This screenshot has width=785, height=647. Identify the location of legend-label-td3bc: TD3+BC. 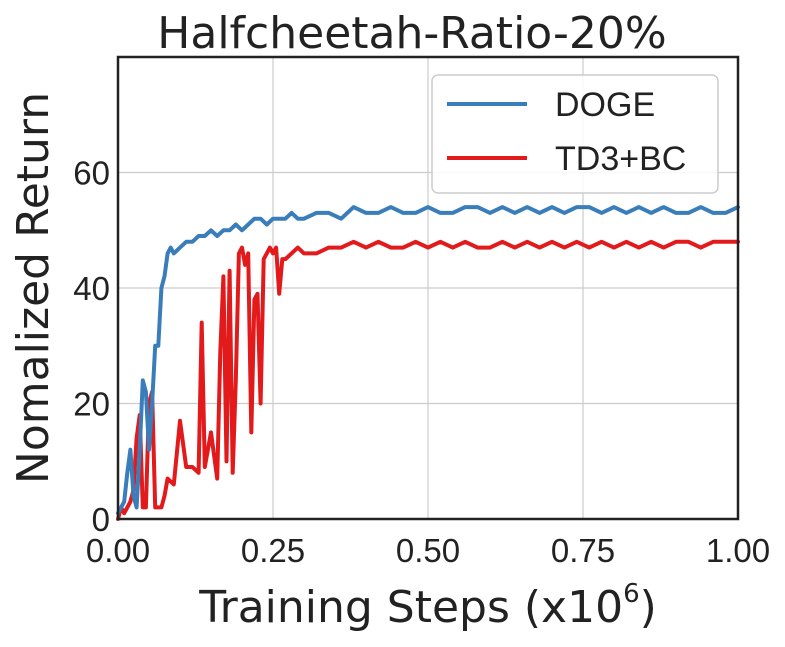
(620, 159).